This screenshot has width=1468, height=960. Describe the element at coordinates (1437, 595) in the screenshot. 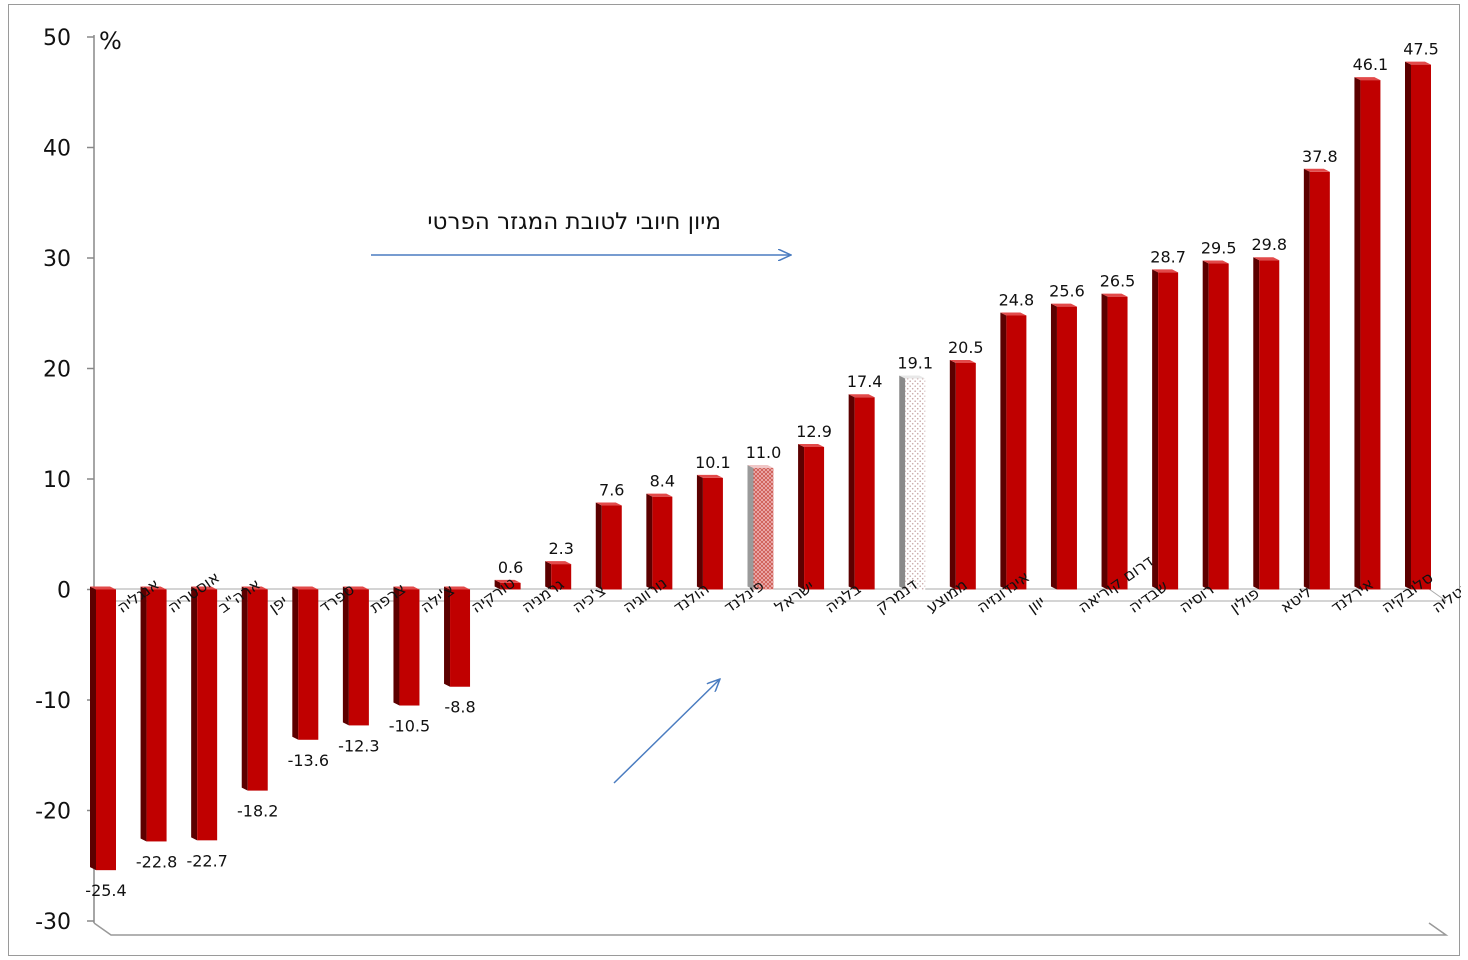

I see `zero-baseline-side` at that location.